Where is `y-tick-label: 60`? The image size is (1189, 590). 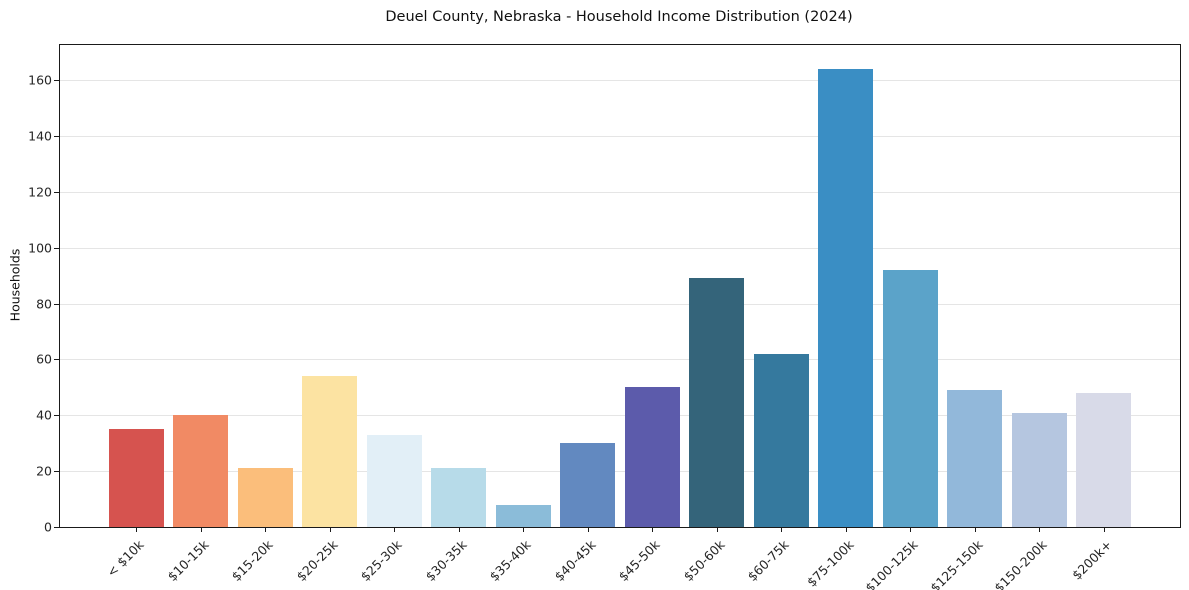 y-tick-label: 60 is located at coordinates (44, 359).